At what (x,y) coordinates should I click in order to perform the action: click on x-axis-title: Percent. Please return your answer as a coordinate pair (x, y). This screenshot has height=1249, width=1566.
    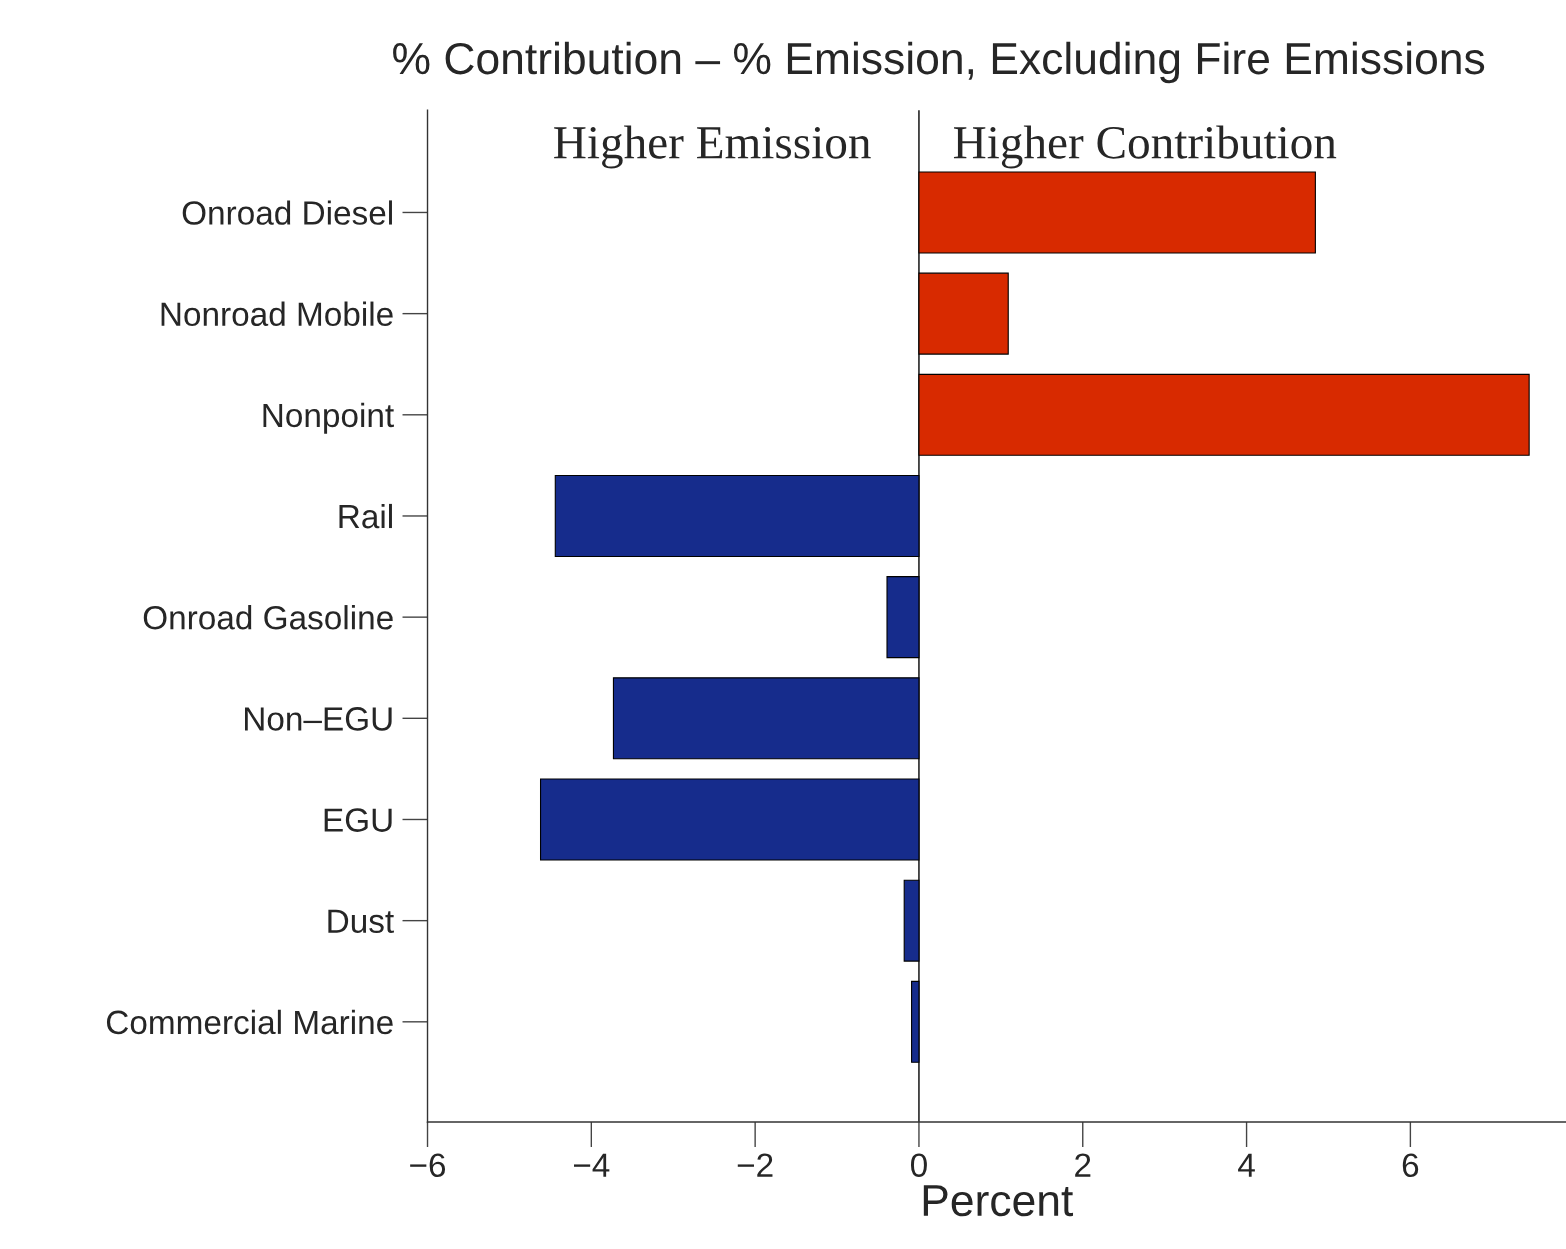
    Looking at the image, I should click on (998, 1201).